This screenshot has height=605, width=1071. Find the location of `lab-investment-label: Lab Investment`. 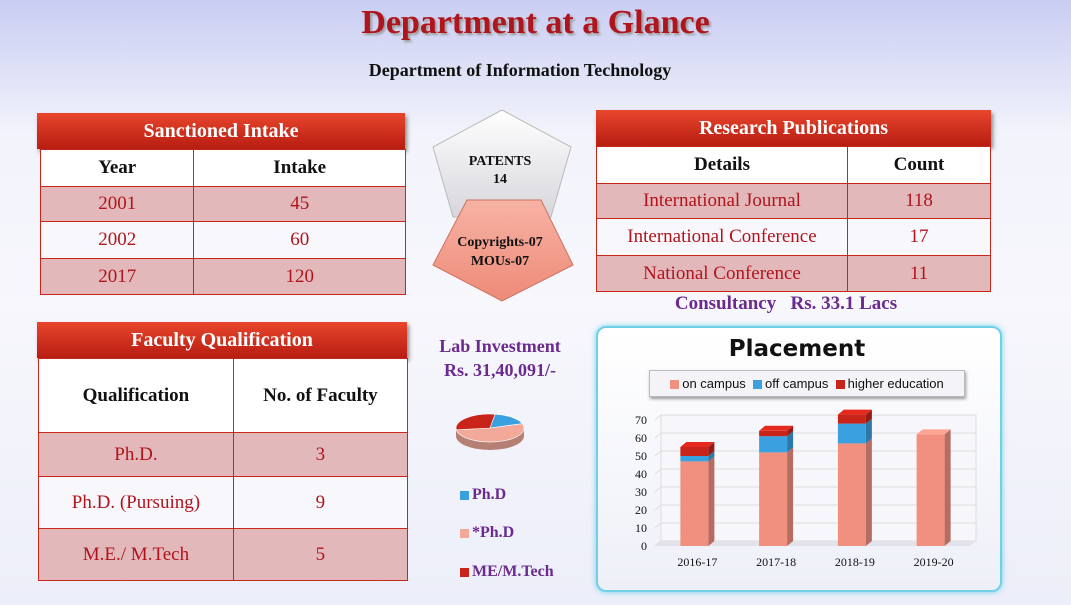

lab-investment-label: Lab Investment is located at coordinates (500, 346).